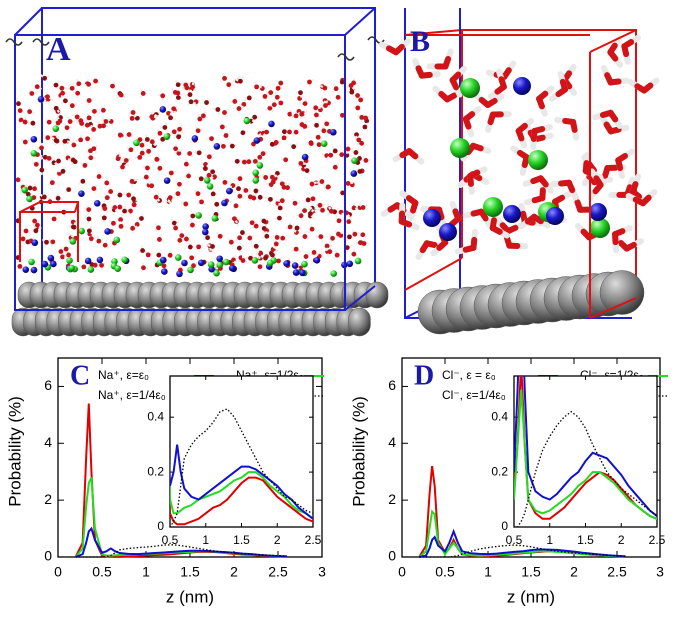 This screenshot has height=620, width=676. I want to click on box-edge, so click(360, 298).